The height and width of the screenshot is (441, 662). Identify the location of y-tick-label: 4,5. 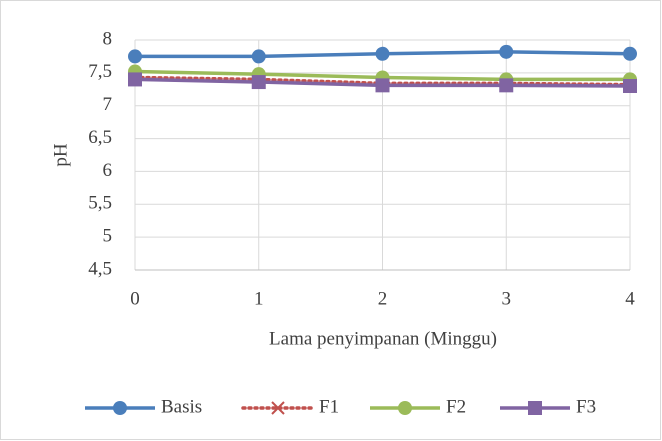
(100, 268).